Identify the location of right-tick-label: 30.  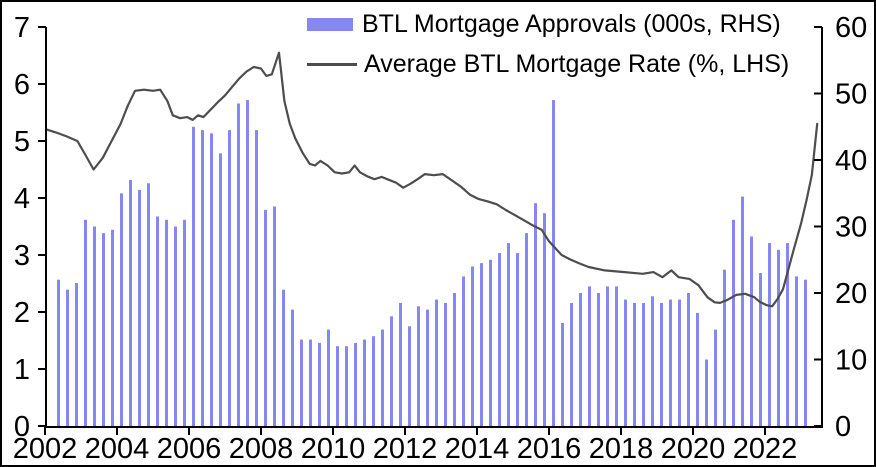
(851, 228).